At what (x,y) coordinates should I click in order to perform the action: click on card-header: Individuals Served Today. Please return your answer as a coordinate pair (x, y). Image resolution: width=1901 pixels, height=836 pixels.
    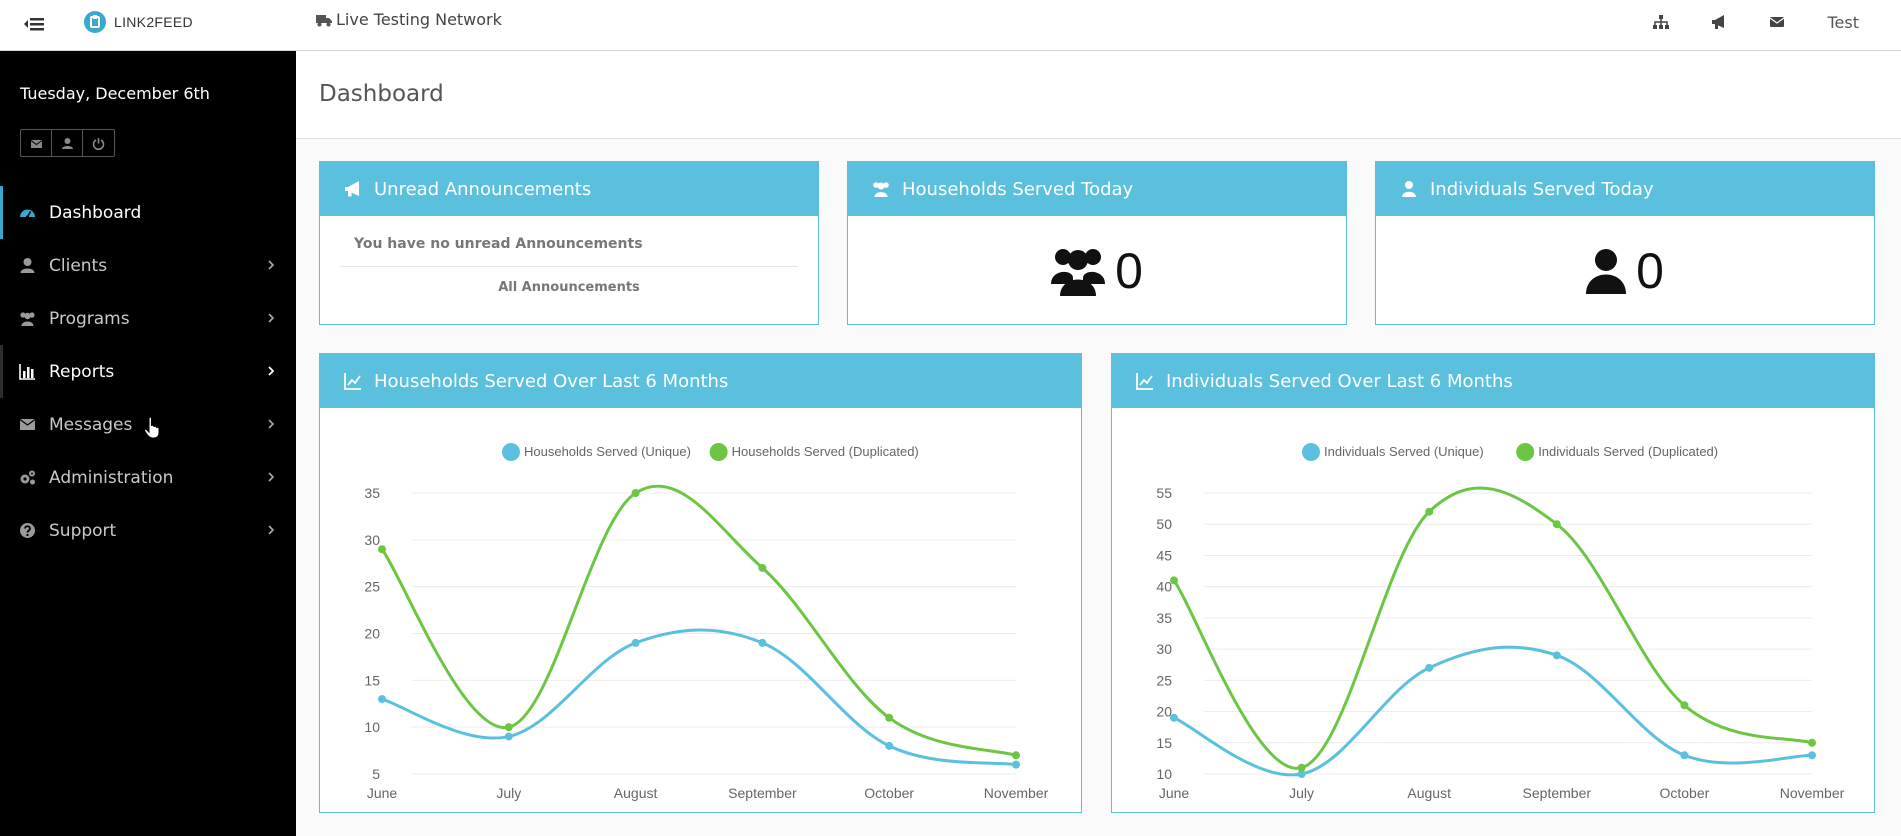
    Looking at the image, I should click on (1625, 189).